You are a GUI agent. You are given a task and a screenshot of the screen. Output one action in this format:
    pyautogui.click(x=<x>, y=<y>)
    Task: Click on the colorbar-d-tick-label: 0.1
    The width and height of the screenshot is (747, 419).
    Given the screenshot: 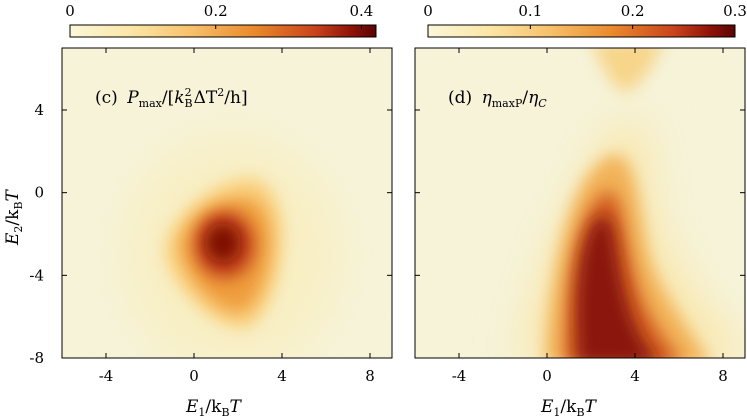 What is the action you would take?
    pyautogui.click(x=530, y=11)
    